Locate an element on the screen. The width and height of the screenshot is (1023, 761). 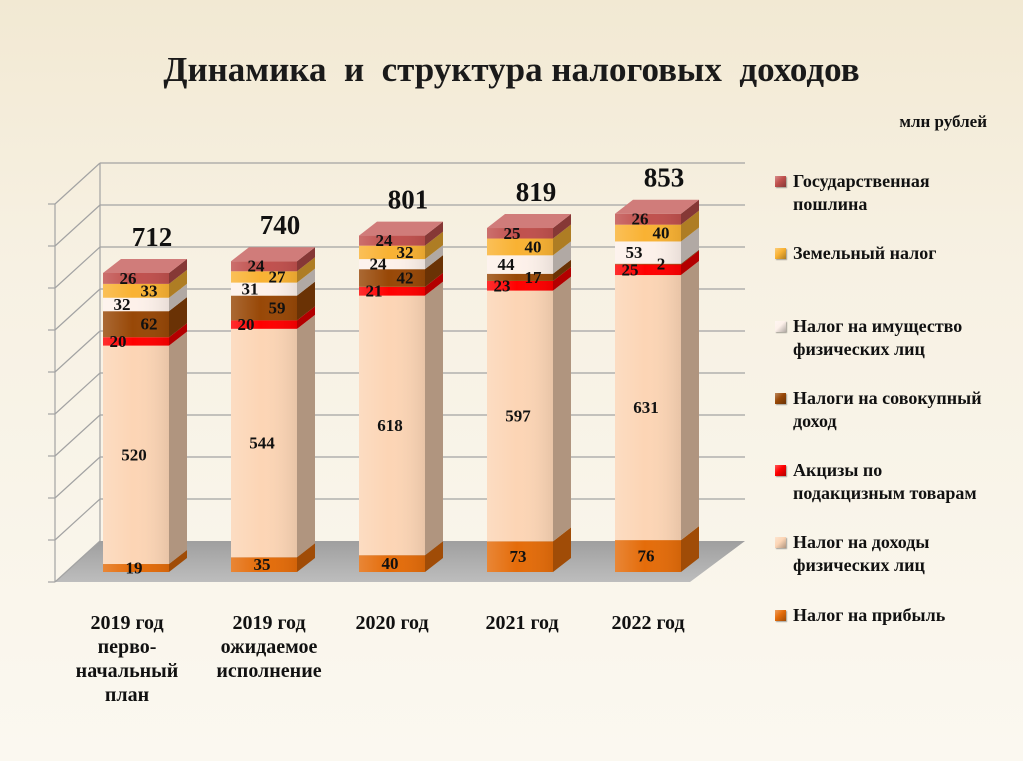
legend-label-profit-tax: Налог на прибыль is located at coordinates (869, 614).